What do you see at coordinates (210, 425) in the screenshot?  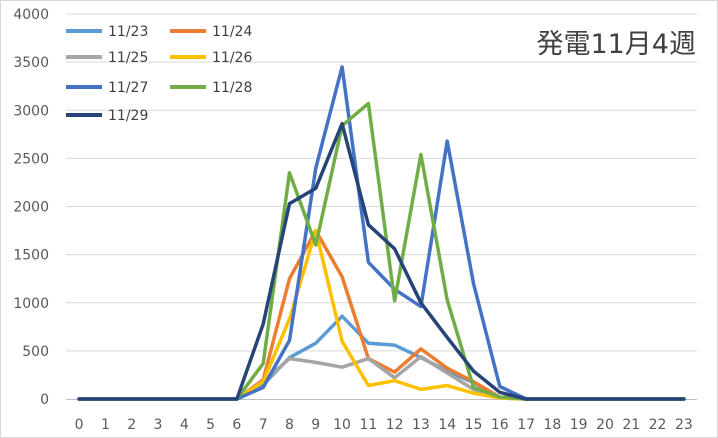 I see `x-tick-label: 5` at bounding box center [210, 425].